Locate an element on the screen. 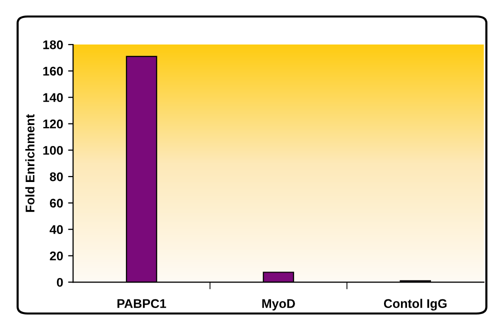 The height and width of the screenshot is (330, 504). y-tick-label: 40 is located at coordinates (56, 229).